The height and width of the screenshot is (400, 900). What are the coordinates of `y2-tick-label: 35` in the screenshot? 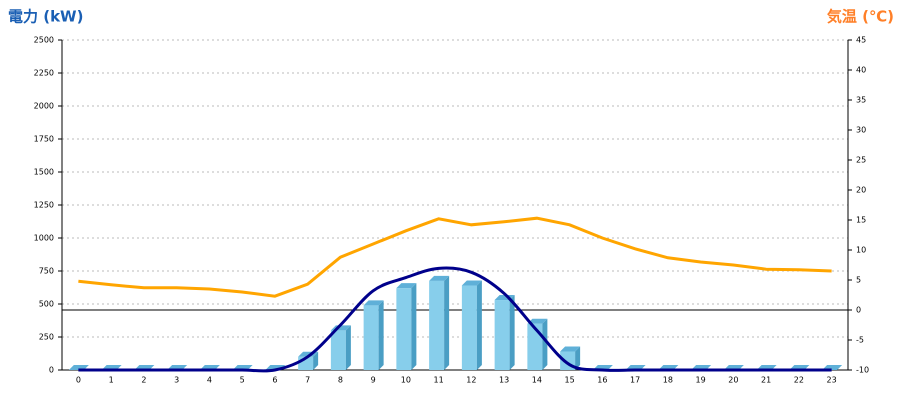 It's located at (861, 100).